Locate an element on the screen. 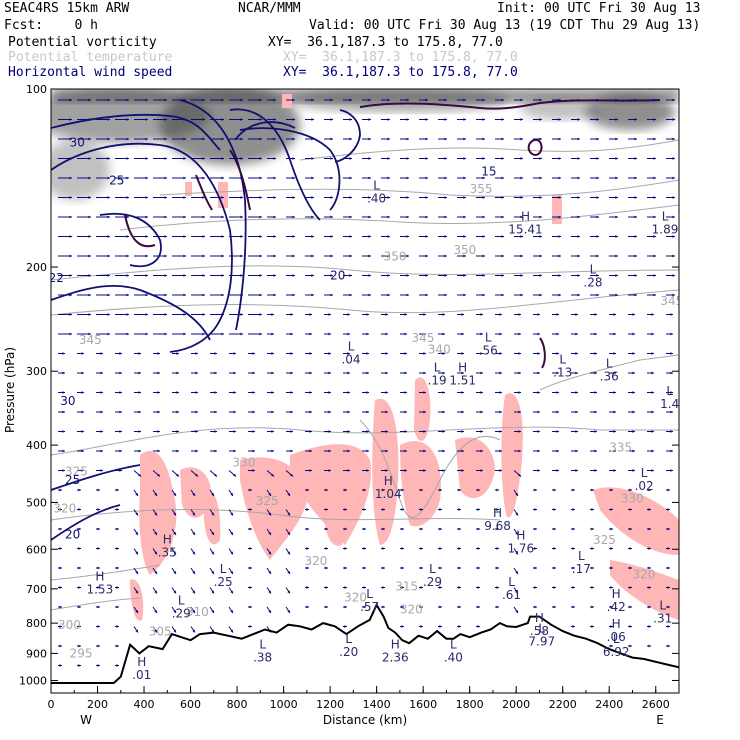 This screenshot has height=740, width=740. theta-label: 345 is located at coordinates (671, 301).